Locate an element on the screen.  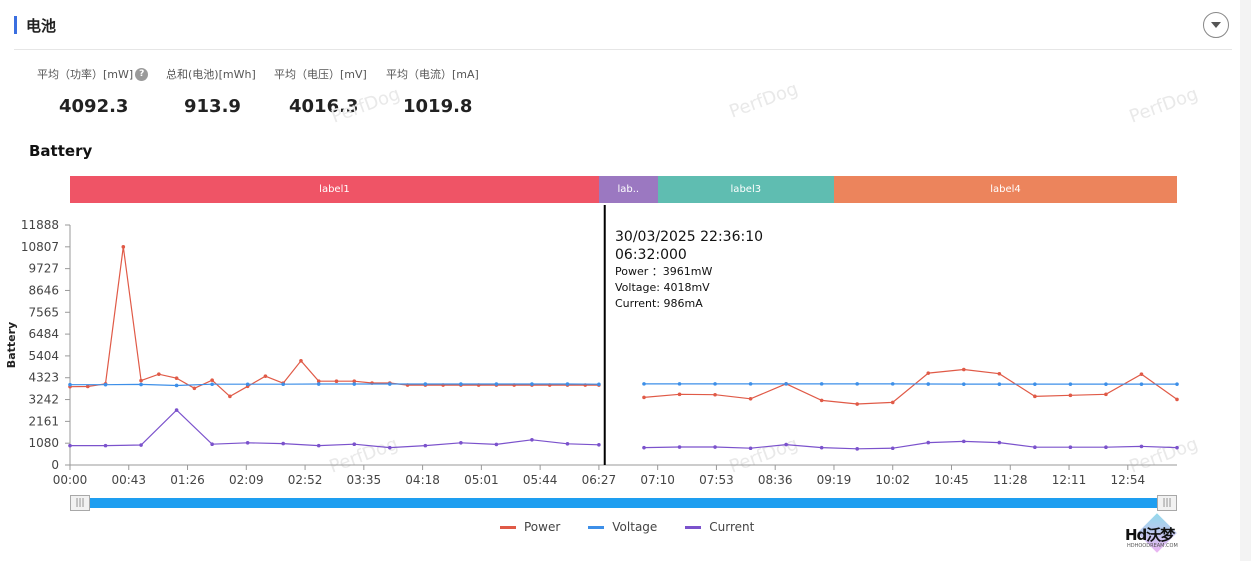
tooltip-current: Current: 986mA is located at coordinates (659, 303).